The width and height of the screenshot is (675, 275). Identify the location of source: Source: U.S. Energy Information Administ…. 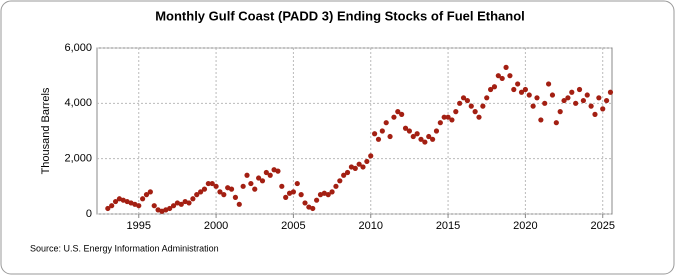
(124, 248).